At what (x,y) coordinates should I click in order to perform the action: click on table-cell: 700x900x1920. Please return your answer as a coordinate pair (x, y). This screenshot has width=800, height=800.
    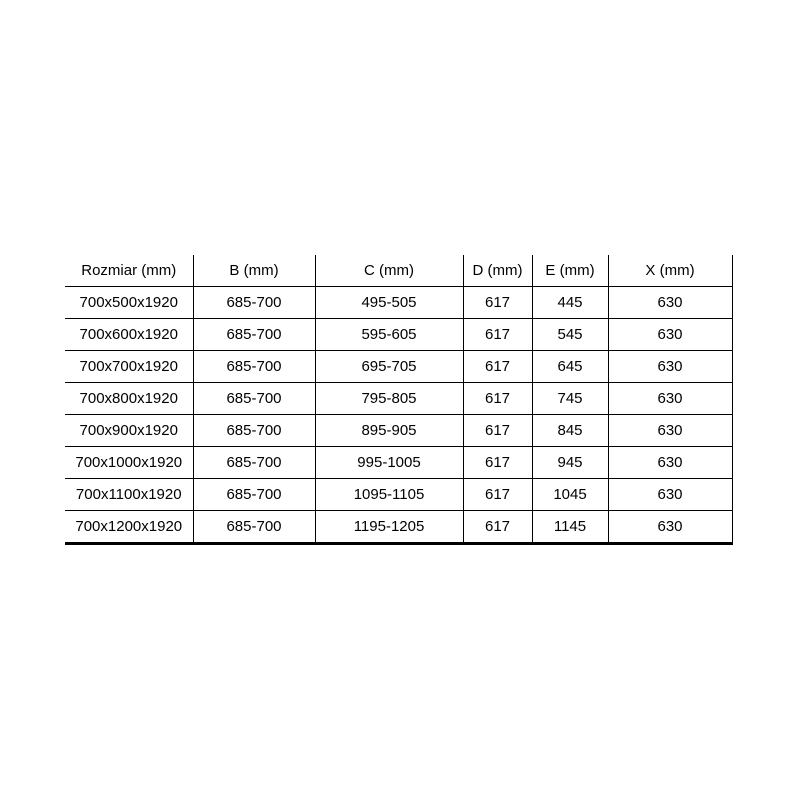
    Looking at the image, I should click on (129, 430).